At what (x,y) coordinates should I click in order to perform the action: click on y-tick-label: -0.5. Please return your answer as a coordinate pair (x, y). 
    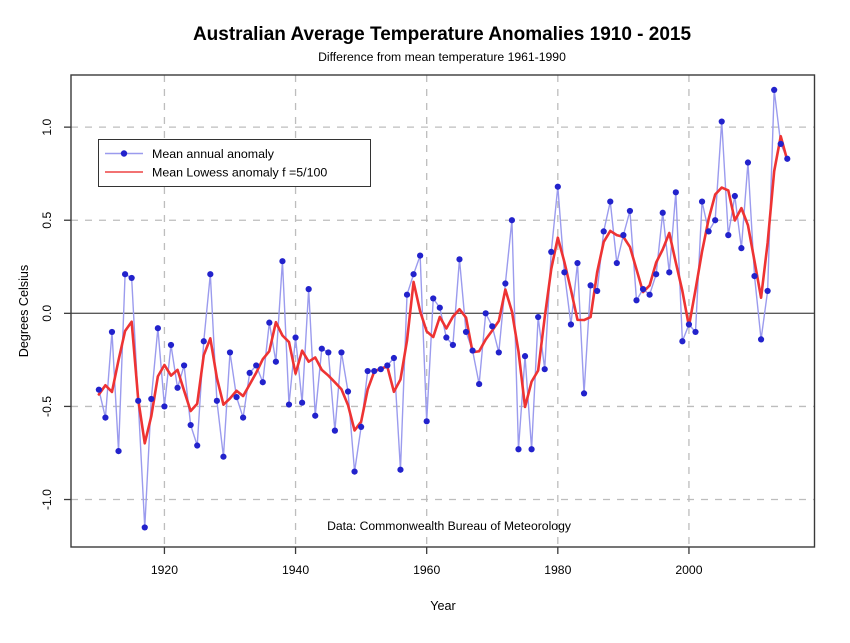
    Looking at the image, I should click on (47, 406).